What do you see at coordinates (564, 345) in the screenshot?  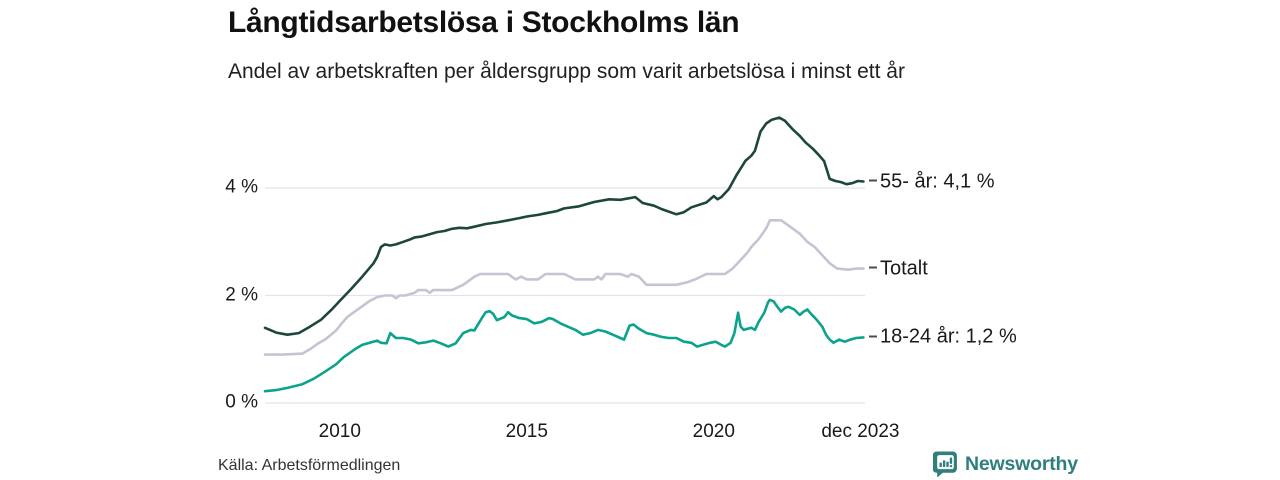 I see `series-line-18-24-r` at bounding box center [564, 345].